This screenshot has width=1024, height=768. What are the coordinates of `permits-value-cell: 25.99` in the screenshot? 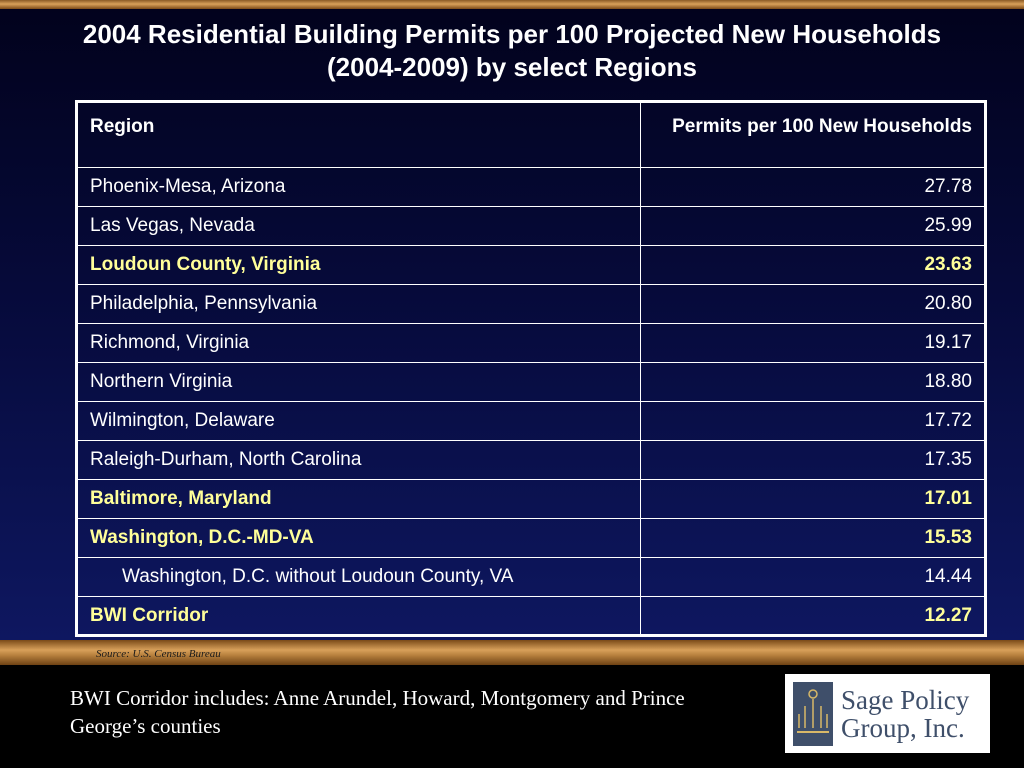 It's located at (813, 226).